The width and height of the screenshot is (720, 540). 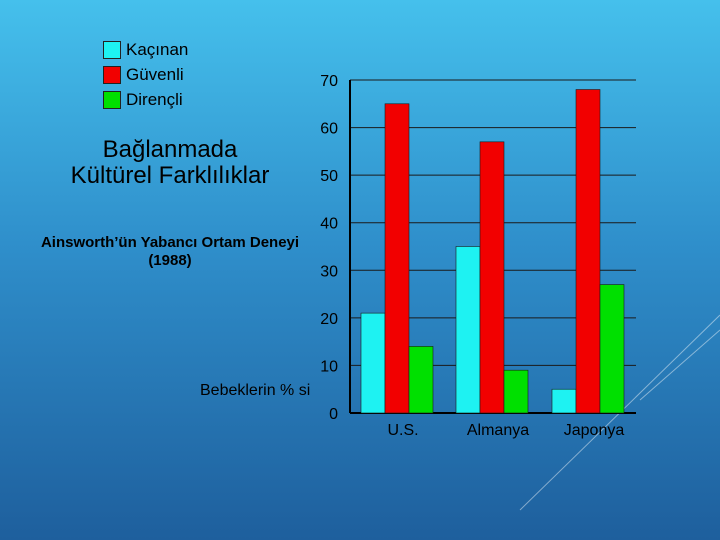 What do you see at coordinates (112, 74) in the screenshot?
I see `legend-swatch-guvenli` at bounding box center [112, 74].